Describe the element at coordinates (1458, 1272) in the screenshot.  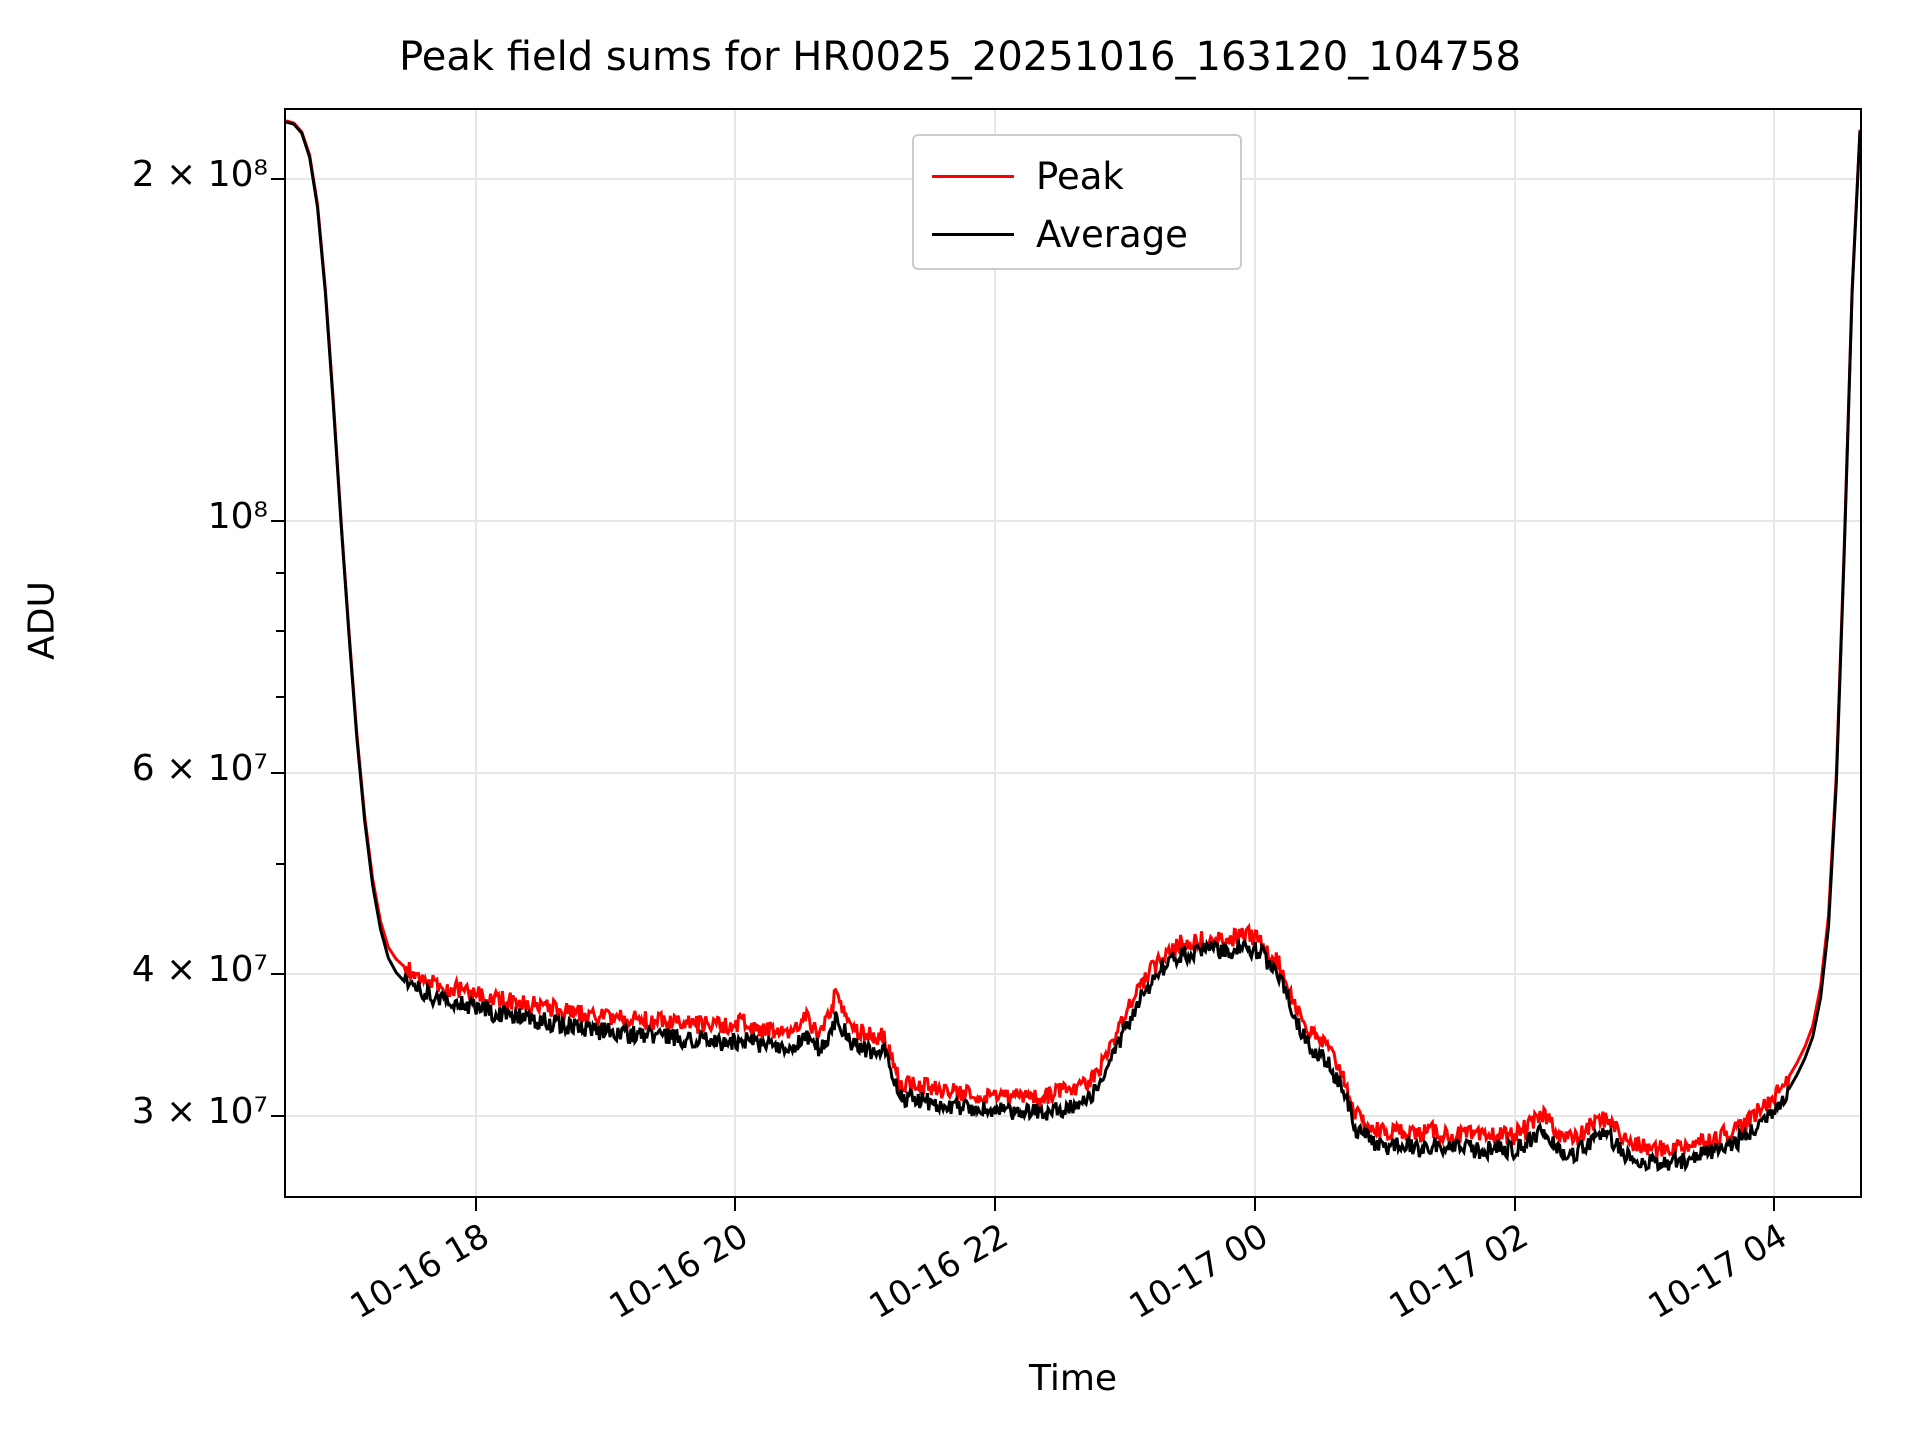
I see `x-tick-label: 10-17 02` at that location.